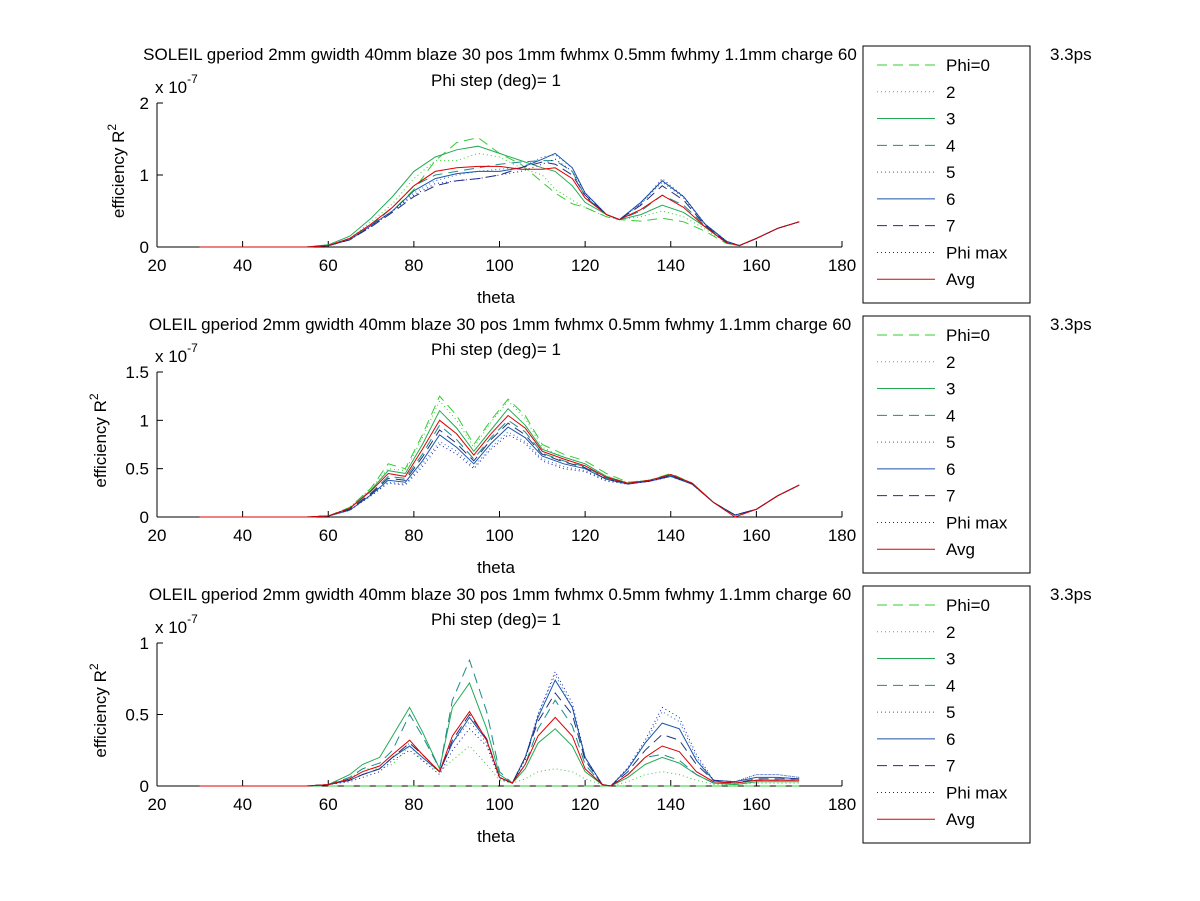 Image resolution: width=1200 pixels, height=901 pixels. What do you see at coordinates (328, 265) in the screenshot?
I see `x-tick-label: 60` at bounding box center [328, 265].